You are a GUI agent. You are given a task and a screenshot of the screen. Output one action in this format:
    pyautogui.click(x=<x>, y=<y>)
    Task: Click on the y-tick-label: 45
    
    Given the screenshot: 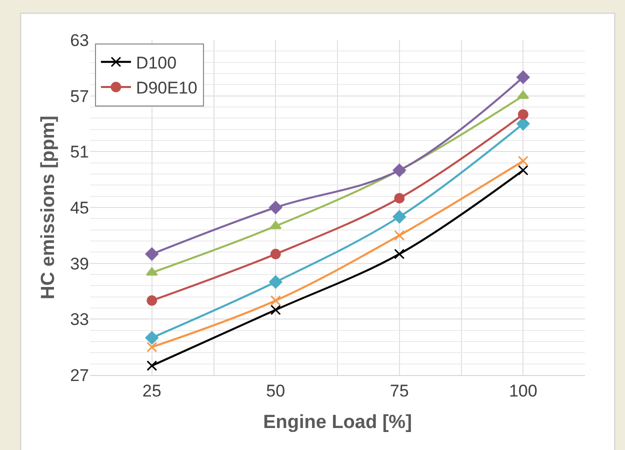 What is the action you would take?
    pyautogui.click(x=79, y=208)
    